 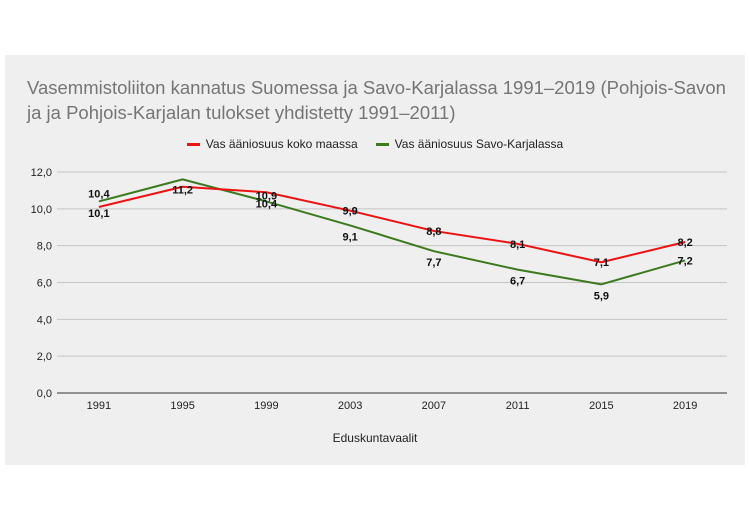 What do you see at coordinates (182, 191) in the screenshot?
I see `data-label-koko-maassa: 11,2` at bounding box center [182, 191].